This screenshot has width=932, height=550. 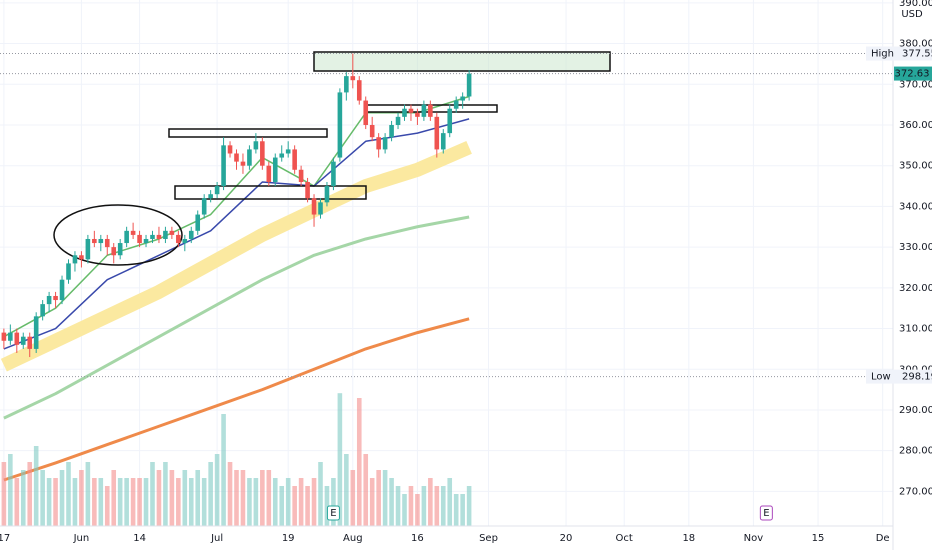 I want to click on x-tick-label: 16, so click(x=417, y=538).